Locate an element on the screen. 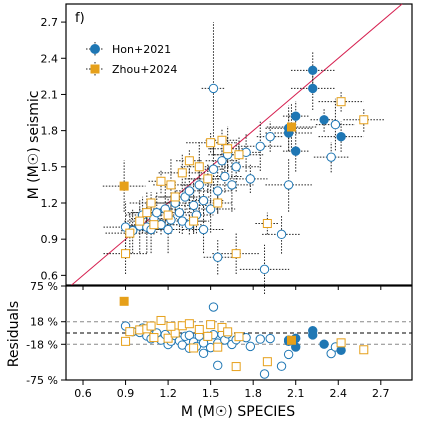 This screenshot has width=426, height=426. y-tick-label-bottom: 18 % is located at coordinates (44, 322).